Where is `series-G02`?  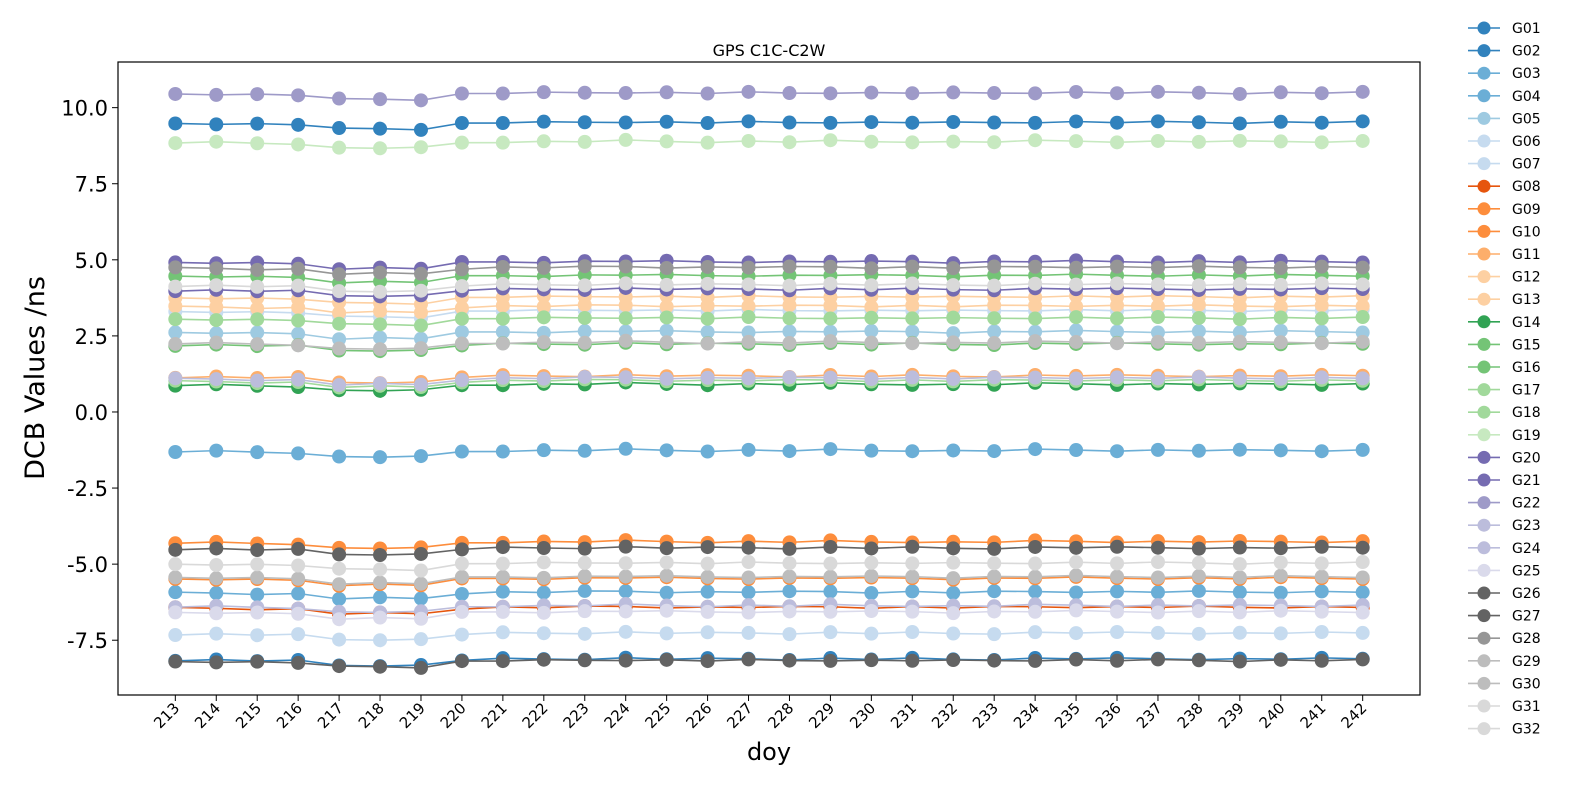 series-G02 is located at coordinates (769, 125).